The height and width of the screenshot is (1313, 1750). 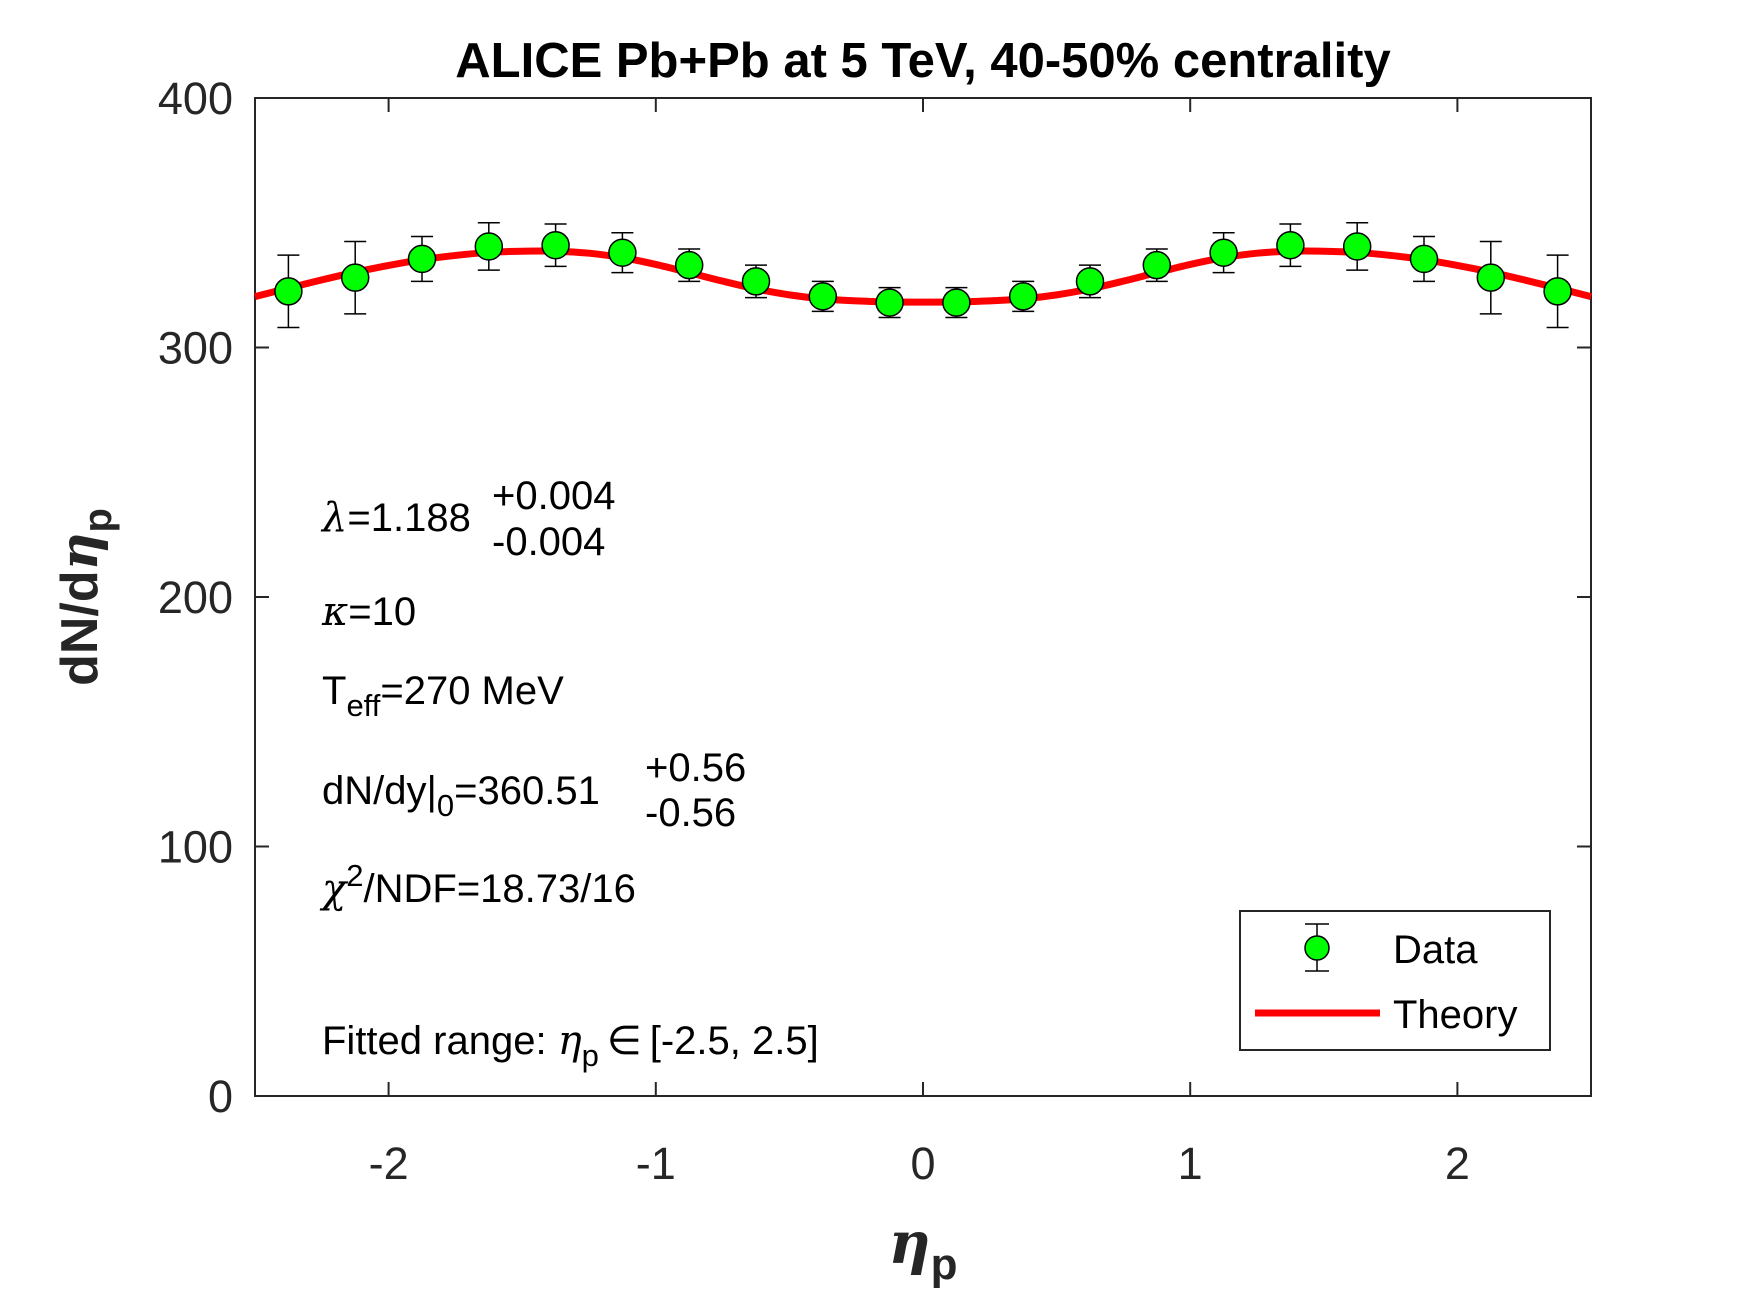 What do you see at coordinates (922, 61) in the screenshot?
I see `chart-title: ALICE Pb+Pb at 5 TeV, 40-50% centrality` at bounding box center [922, 61].